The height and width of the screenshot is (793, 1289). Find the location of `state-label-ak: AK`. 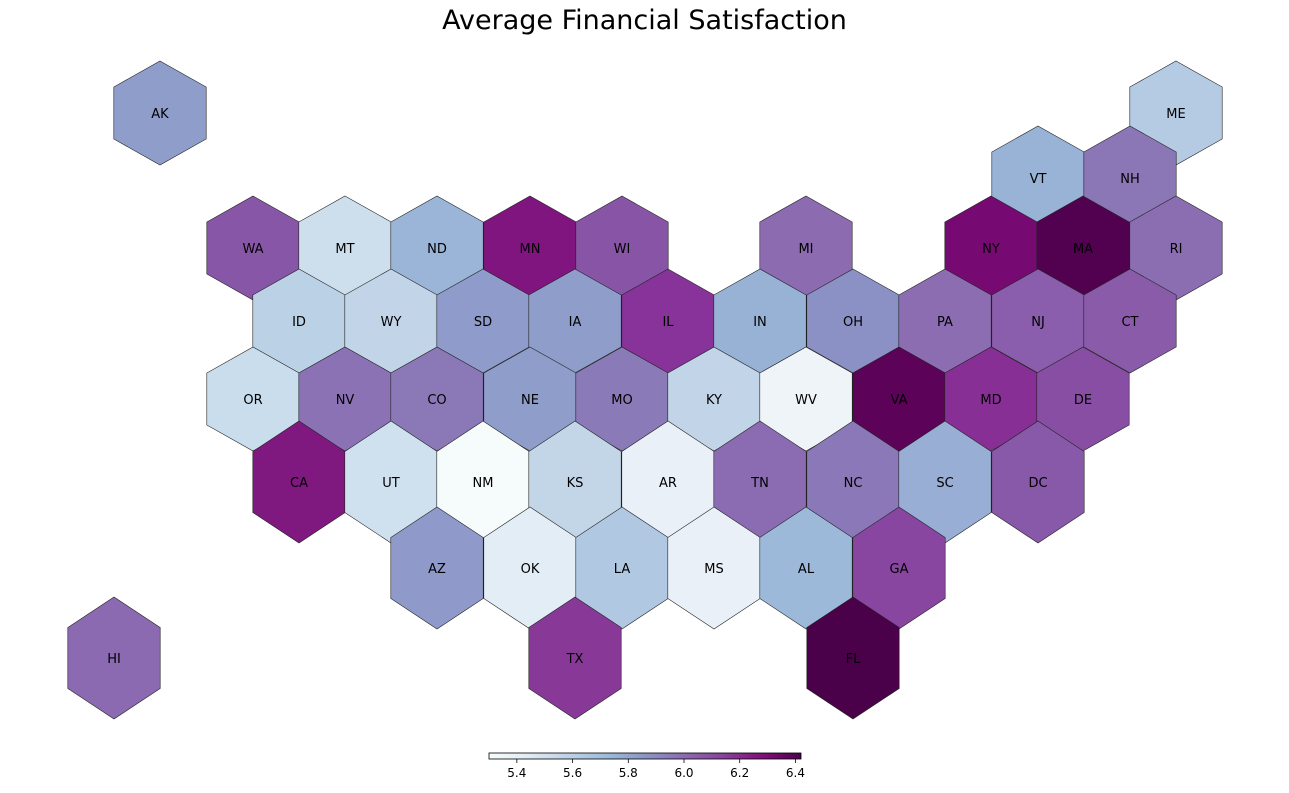

state-label-ak: AK is located at coordinates (160, 114).